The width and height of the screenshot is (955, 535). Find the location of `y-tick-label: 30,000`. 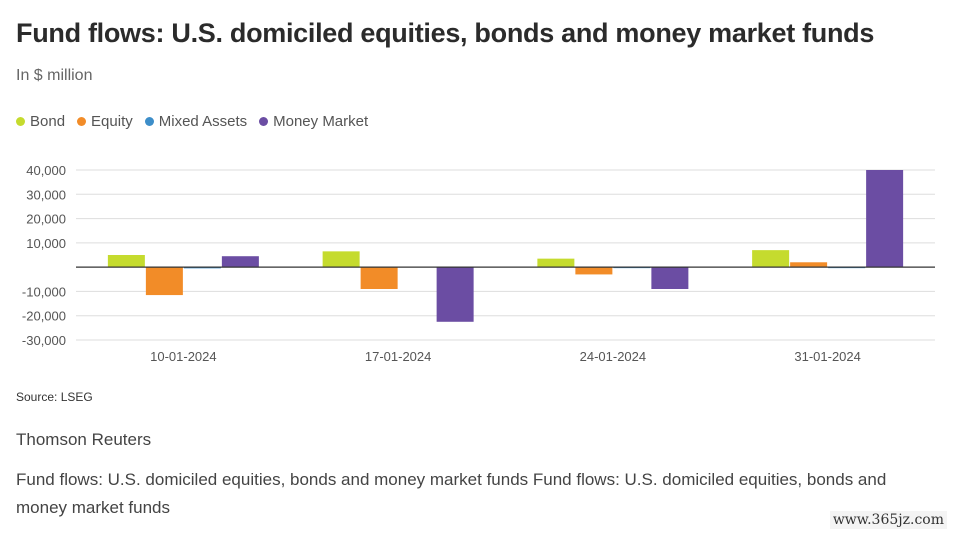

y-tick-label: 30,000 is located at coordinates (46, 194).